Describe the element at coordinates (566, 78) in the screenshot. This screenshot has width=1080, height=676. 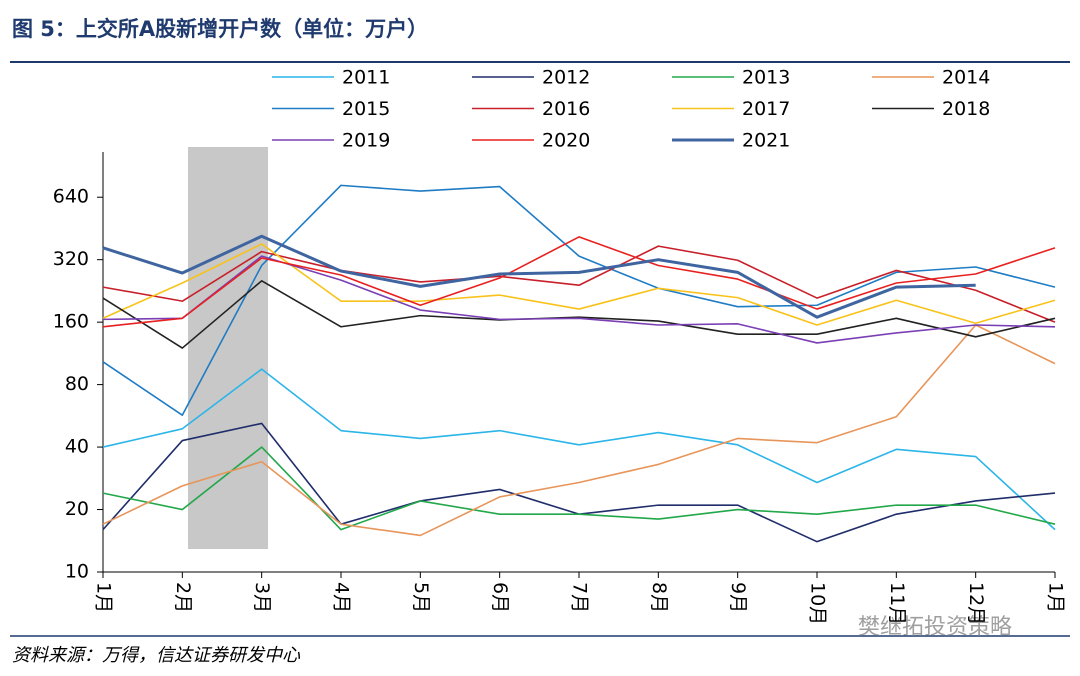
I see `legend-label: 2012` at that location.